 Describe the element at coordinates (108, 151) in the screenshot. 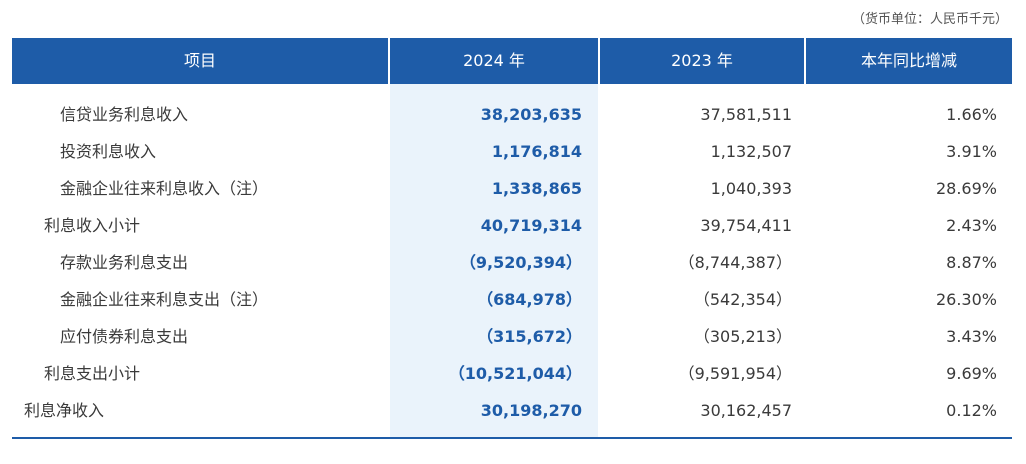

I see `row-item: 投资利息收入` at that location.